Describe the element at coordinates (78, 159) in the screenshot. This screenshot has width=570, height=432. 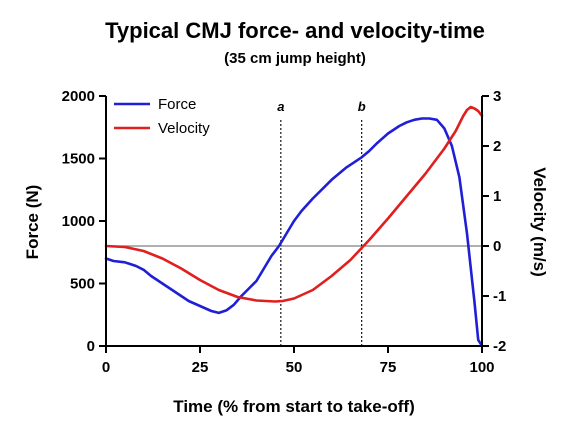
I see `y-tick-label: 1500` at that location.